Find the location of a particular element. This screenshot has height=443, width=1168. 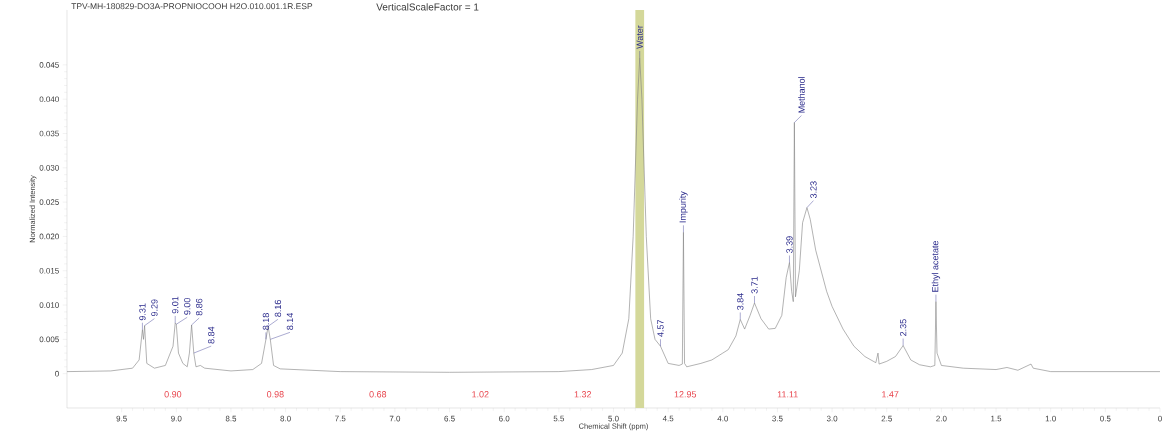

annotation: 3.23 is located at coordinates (813, 190).